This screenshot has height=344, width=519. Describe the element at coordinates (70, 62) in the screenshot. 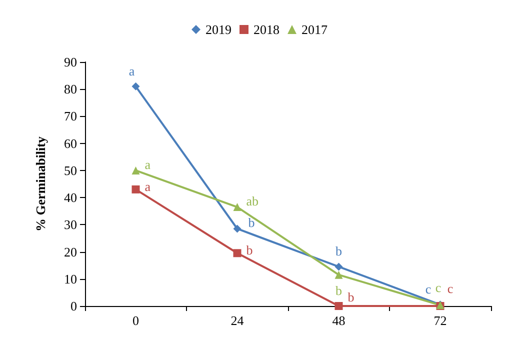

I see `y-tick-label: 90` at that location.